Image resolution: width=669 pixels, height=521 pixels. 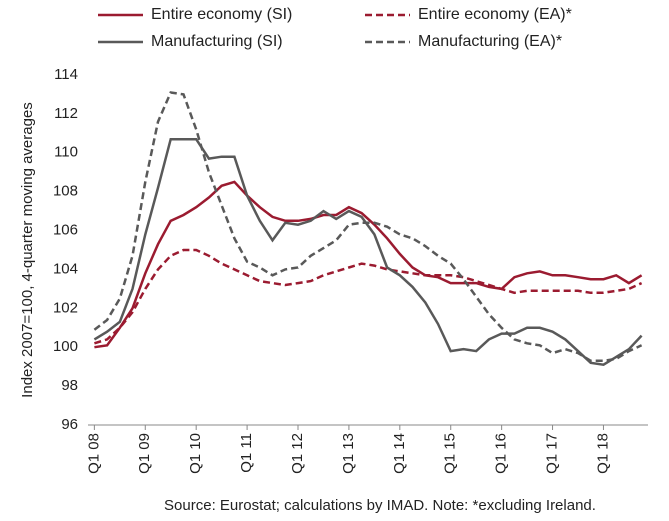 I want to click on x-tick-label: Q1 09, so click(x=144, y=453).